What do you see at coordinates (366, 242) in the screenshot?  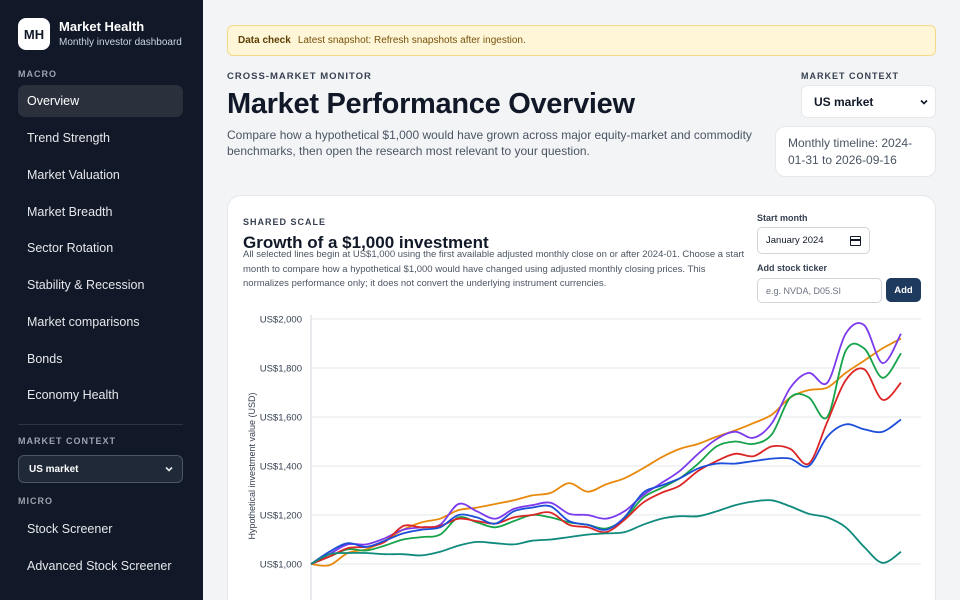 I see `card-title: Growth of a $1,000 investment` at bounding box center [366, 242].